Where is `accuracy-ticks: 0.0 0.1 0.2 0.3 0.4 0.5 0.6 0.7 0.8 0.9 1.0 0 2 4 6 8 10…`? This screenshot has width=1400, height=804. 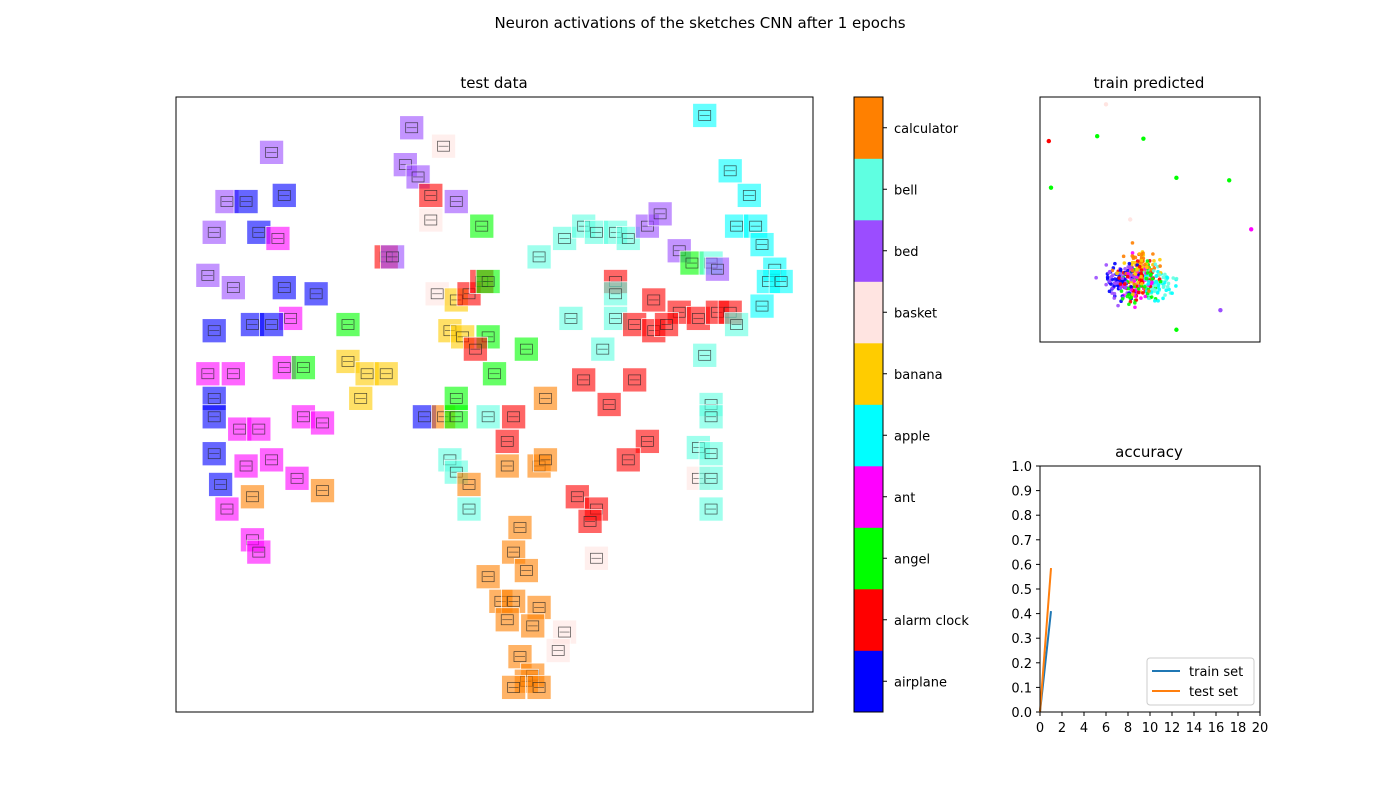
accuracy-ticks: 0.0 0.1 0.2 0.3 0.4 0.5 0.6 0.7 0.8 0.9 1.0 0 2 4 6 8 10… is located at coordinates (1139, 598).